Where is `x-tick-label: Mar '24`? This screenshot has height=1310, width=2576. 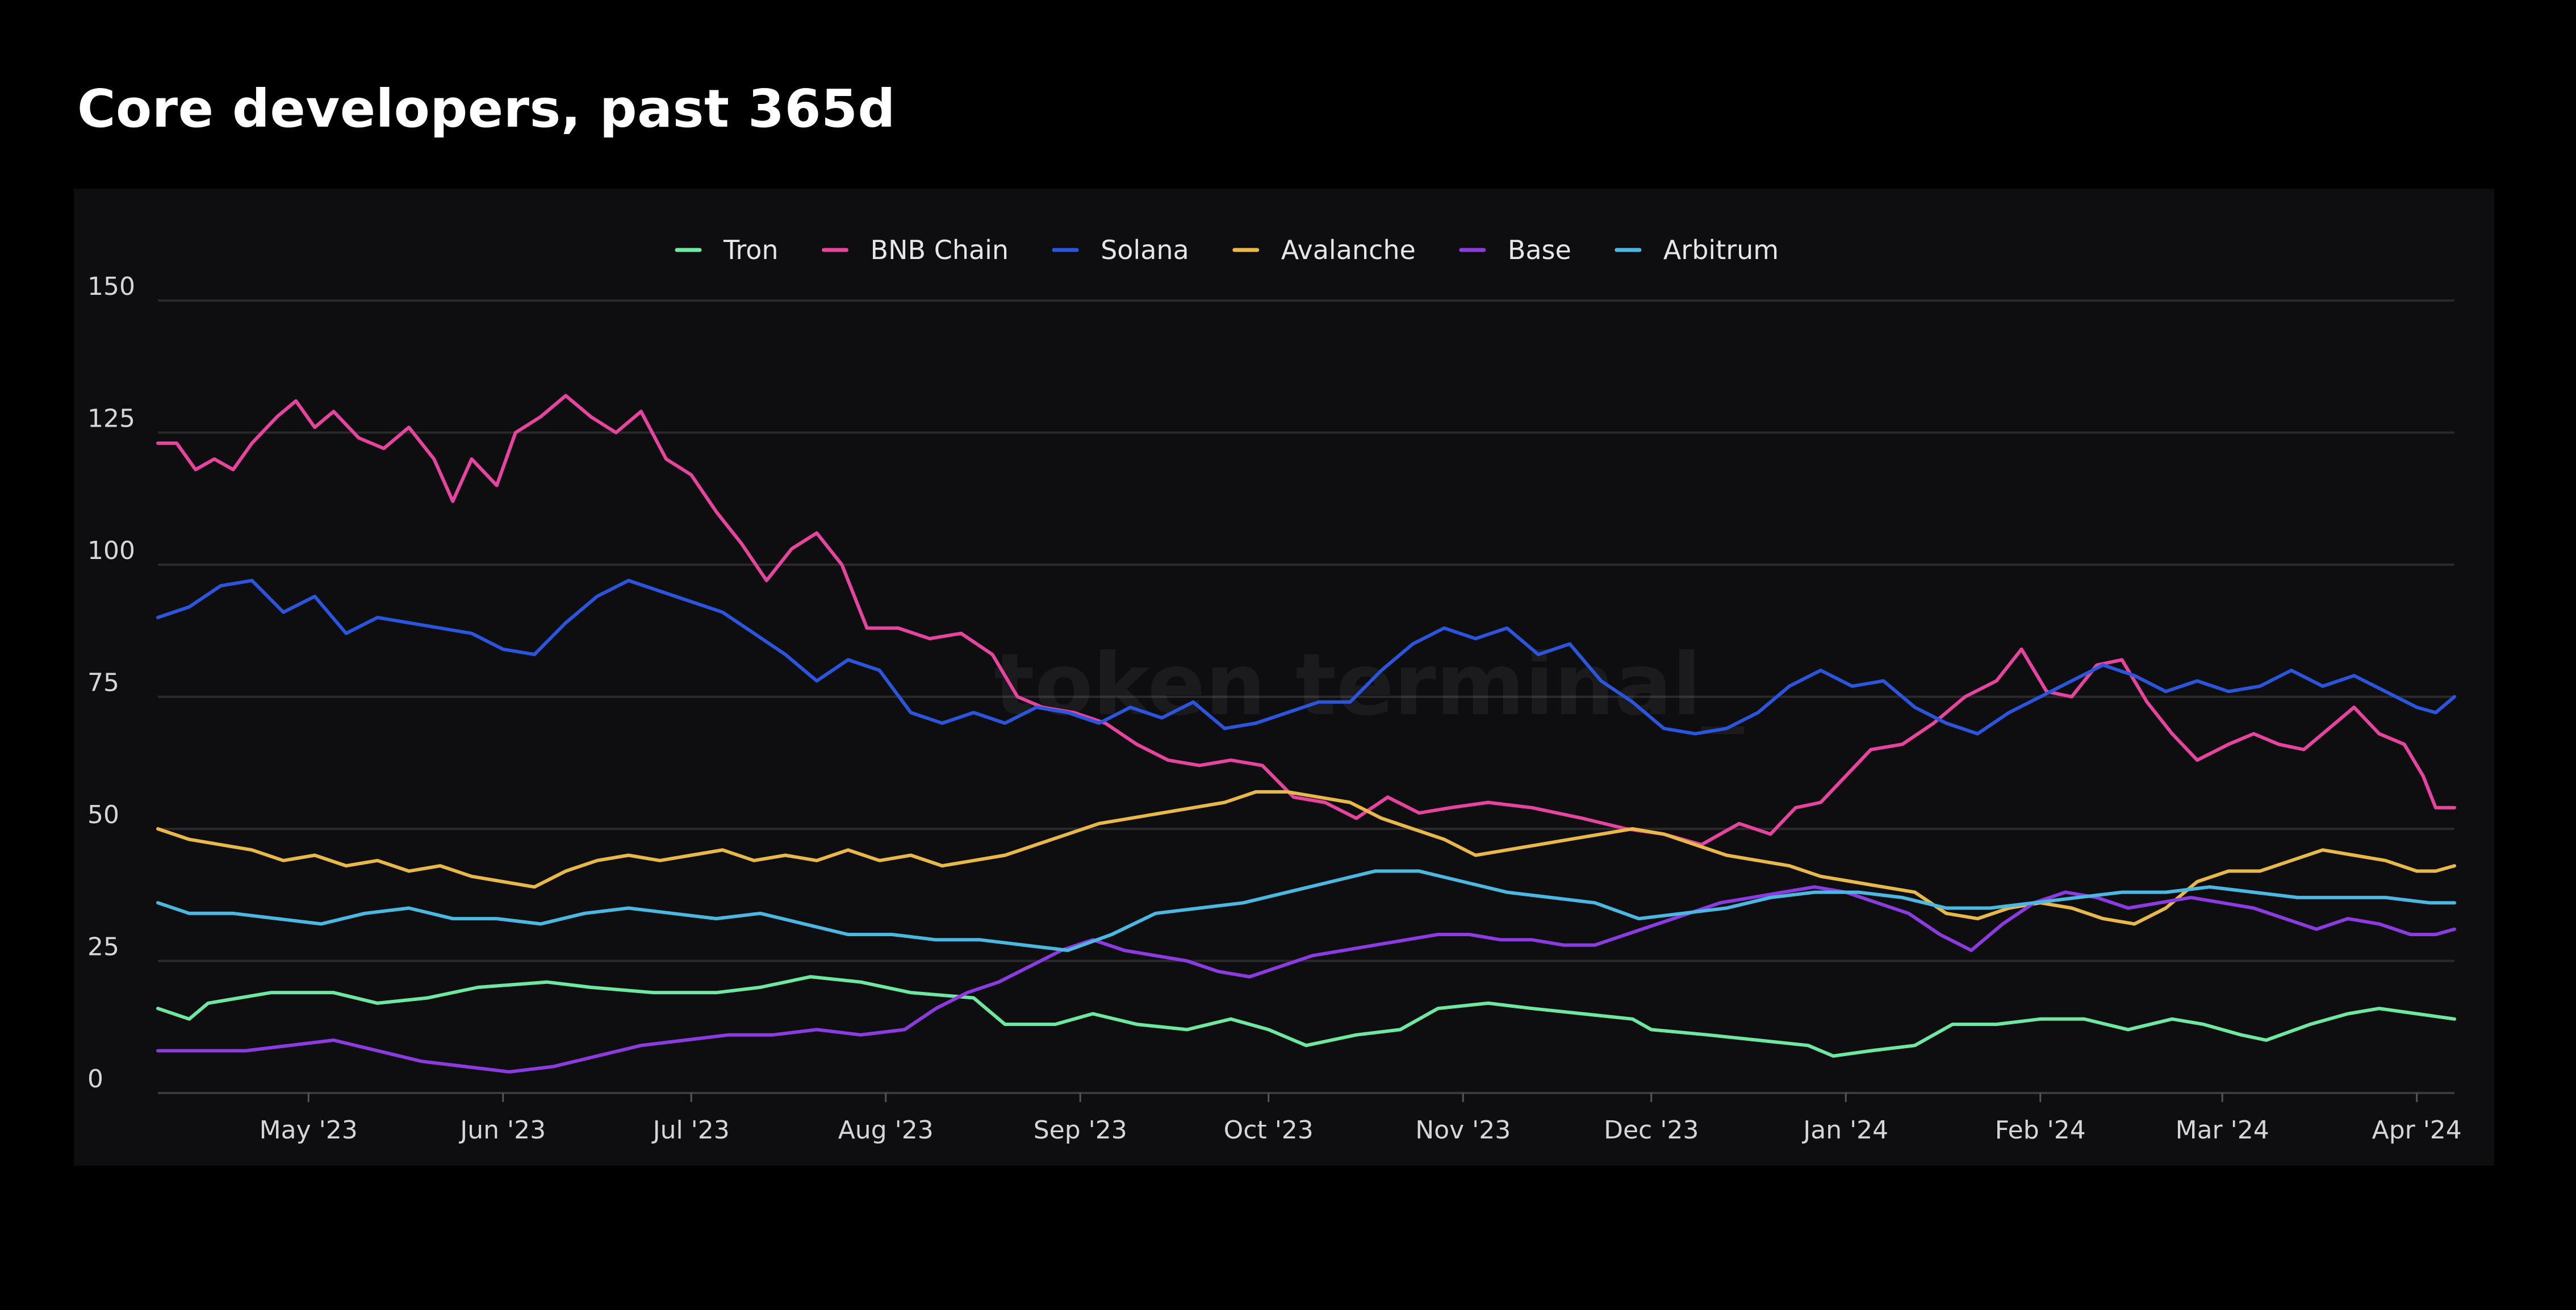
x-tick-label: Mar '24 is located at coordinates (2222, 1130).